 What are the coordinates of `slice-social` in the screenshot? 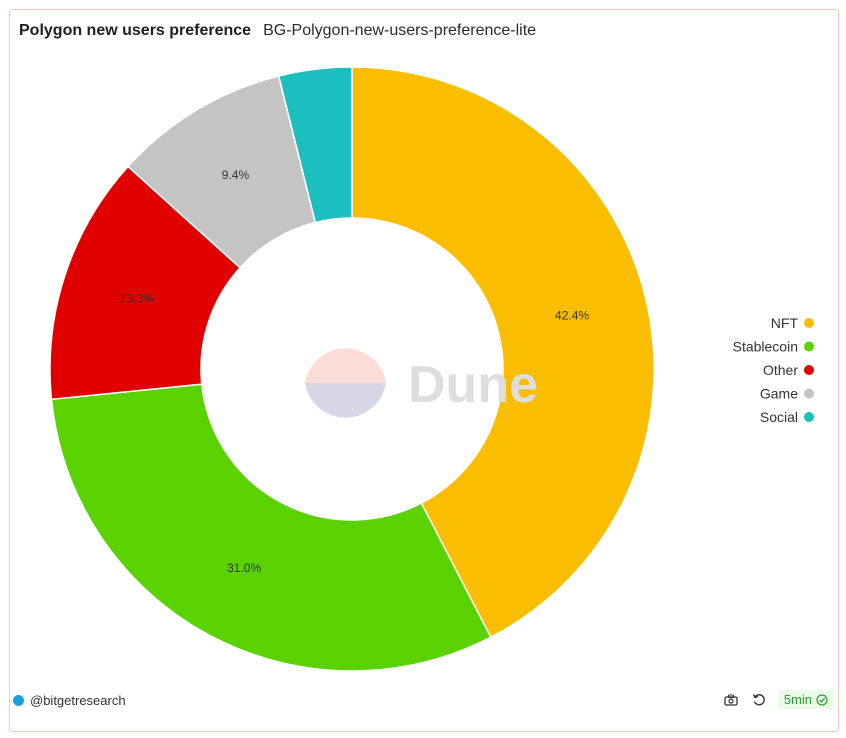 It's located at (315, 145).